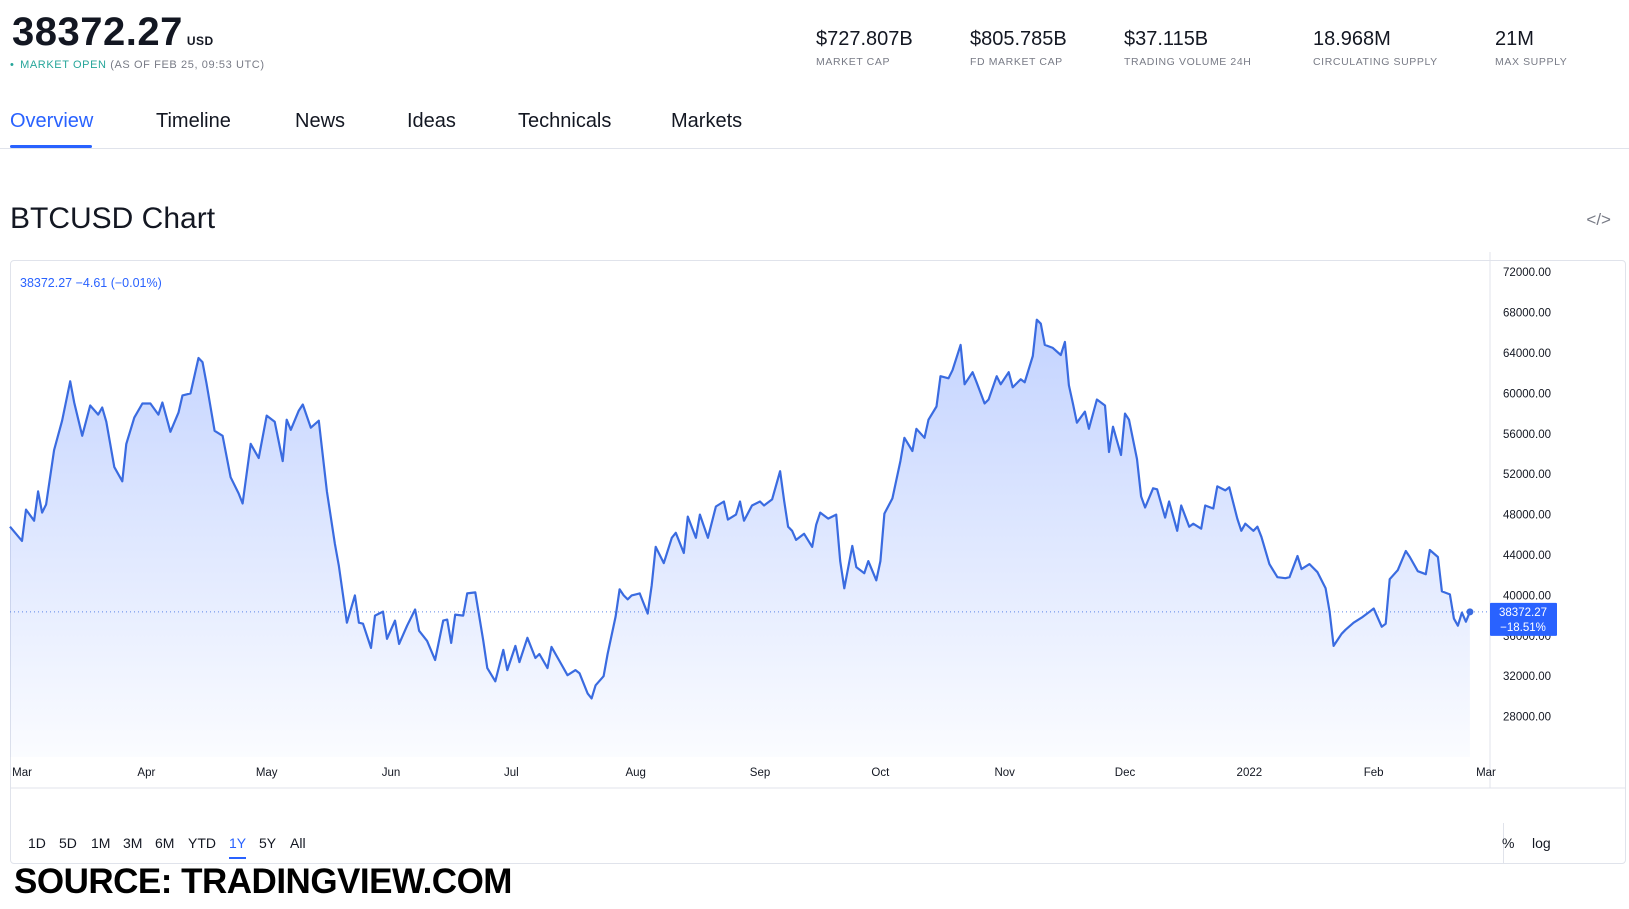 The height and width of the screenshot is (909, 1629). I want to click on stat-label: MARKET CAP, so click(853, 62).